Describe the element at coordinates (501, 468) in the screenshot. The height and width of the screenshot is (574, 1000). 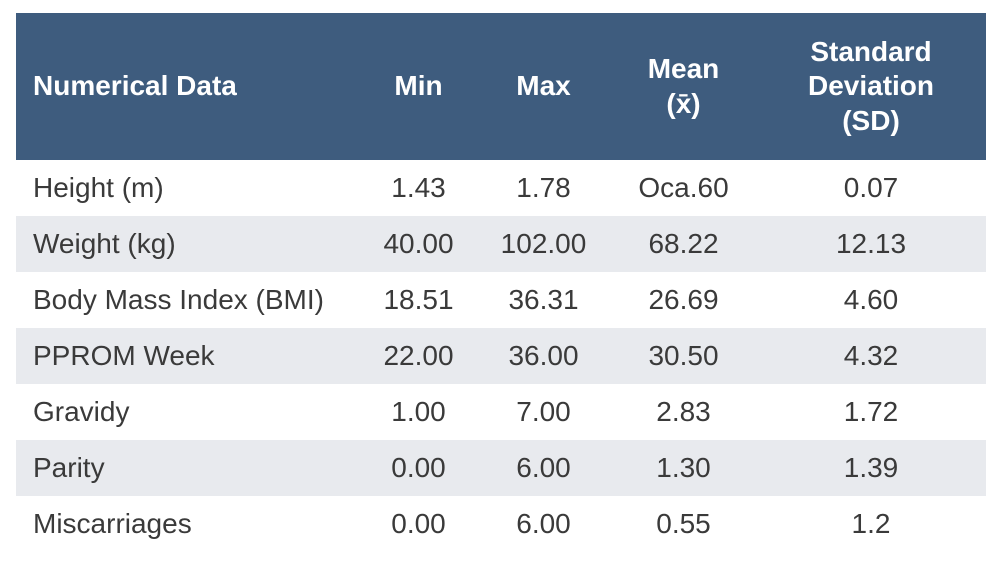
I see `table-row-parity: Parity 0.00 6.00 1.30 1.39` at that location.